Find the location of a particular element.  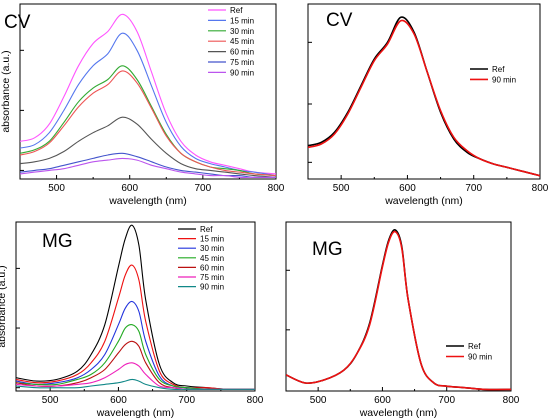

series-line-60-min is located at coordinates (148, 147).